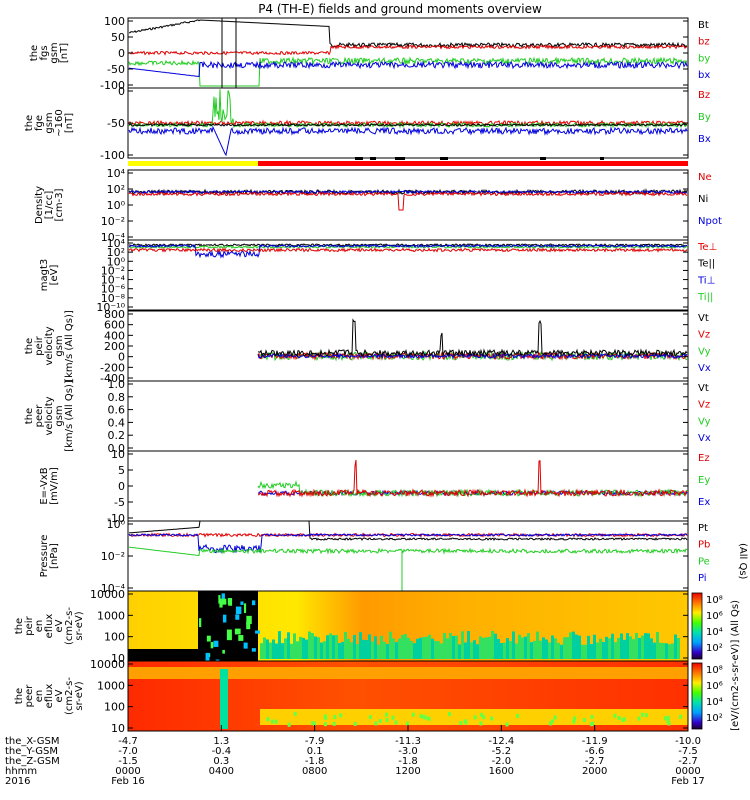 Image resolution: width=750 pixels, height=800 pixels. What do you see at coordinates (688, 751) in the screenshot?
I see `ephemeris-value: -7.5` at bounding box center [688, 751].